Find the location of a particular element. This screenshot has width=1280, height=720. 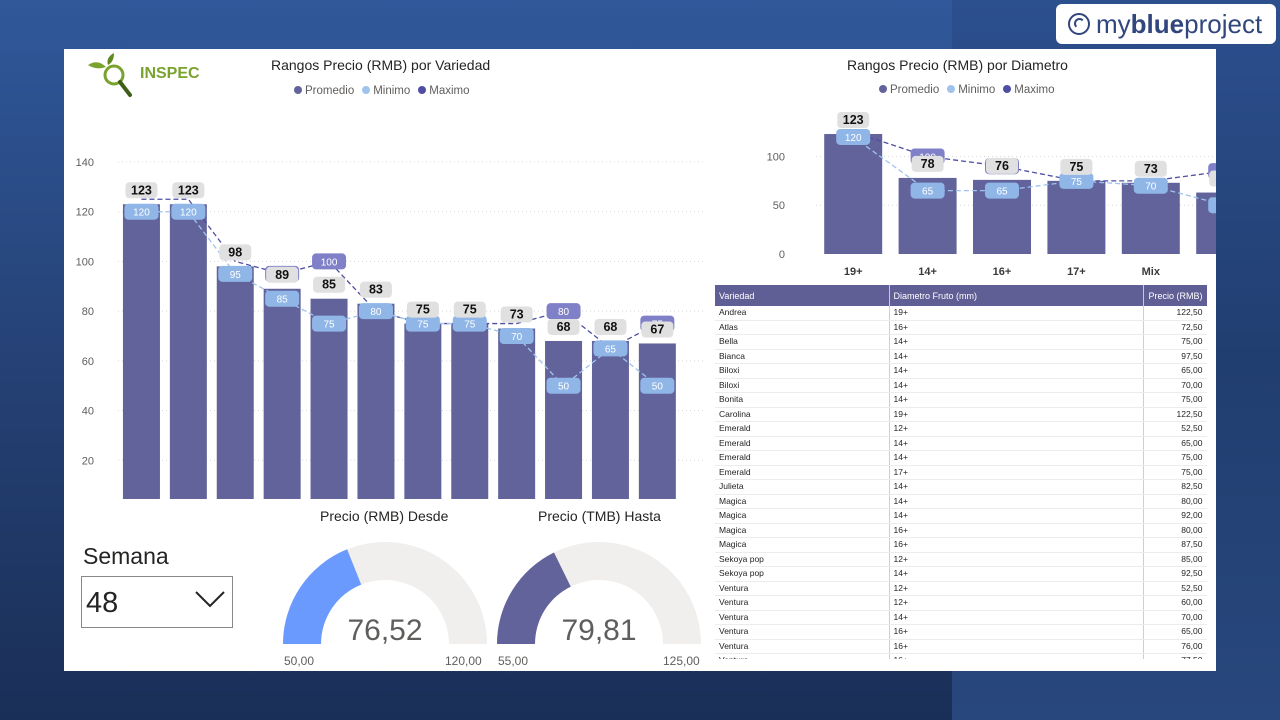

table-row: Ventura 12+ 60,00 is located at coordinates (961, 603).